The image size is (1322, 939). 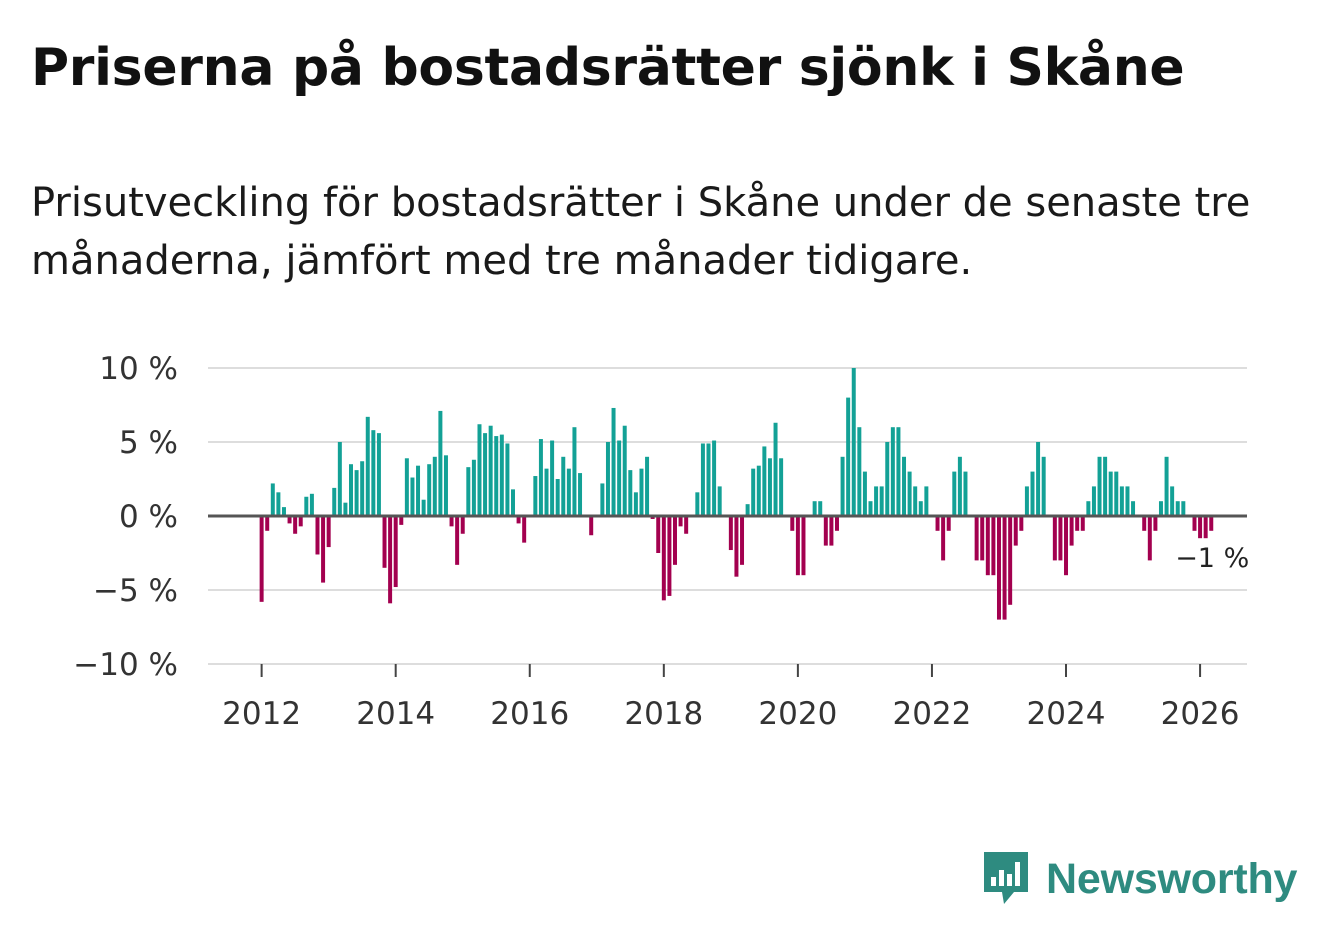 I want to click on y-tick-label: −5 %, so click(x=135, y=591).